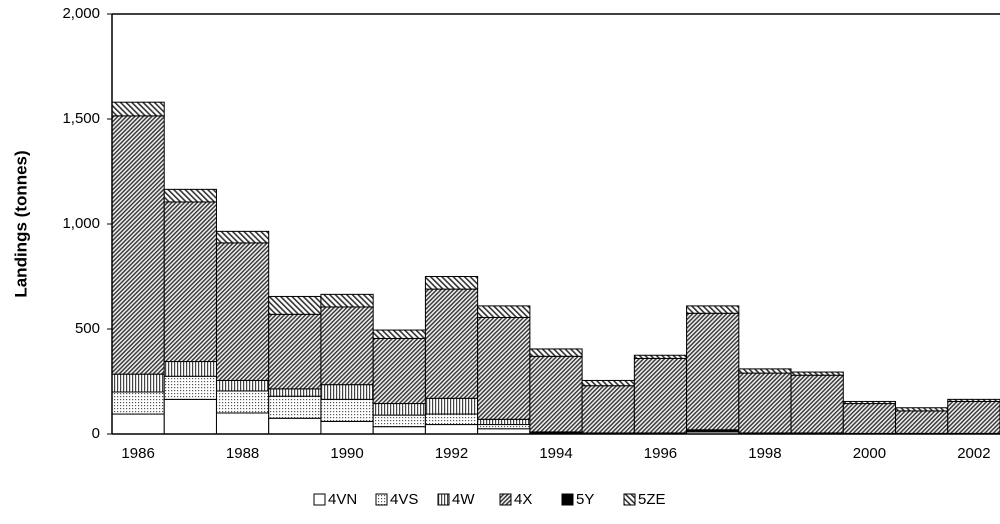  What do you see at coordinates (342, 499) in the screenshot?
I see `legend-label: 4VN` at bounding box center [342, 499].